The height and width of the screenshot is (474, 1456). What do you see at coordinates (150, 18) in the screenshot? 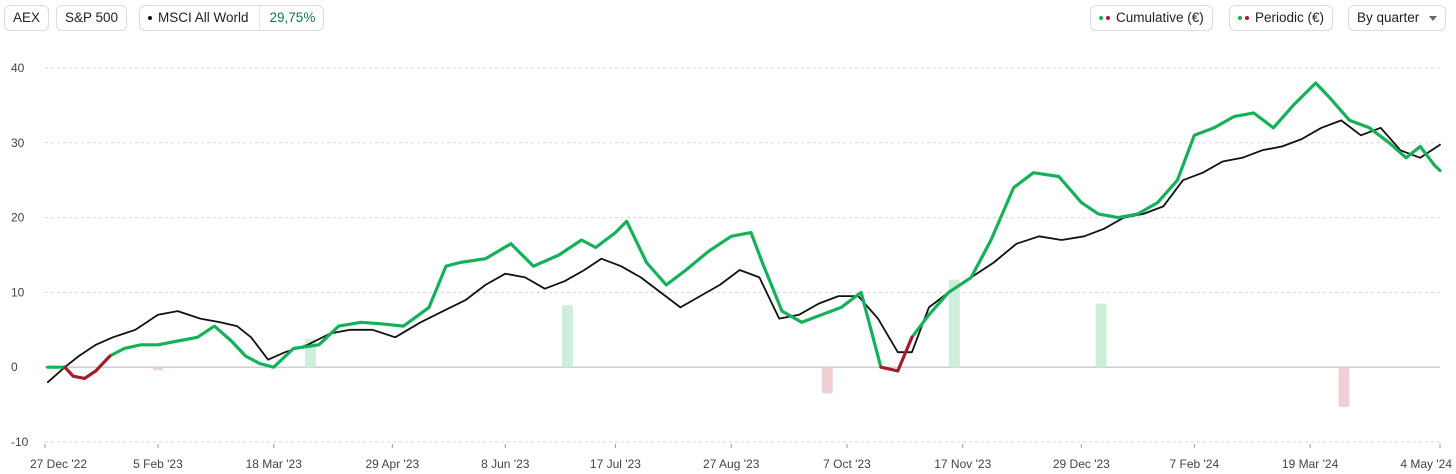
I see `msci-dot-icon` at bounding box center [150, 18].